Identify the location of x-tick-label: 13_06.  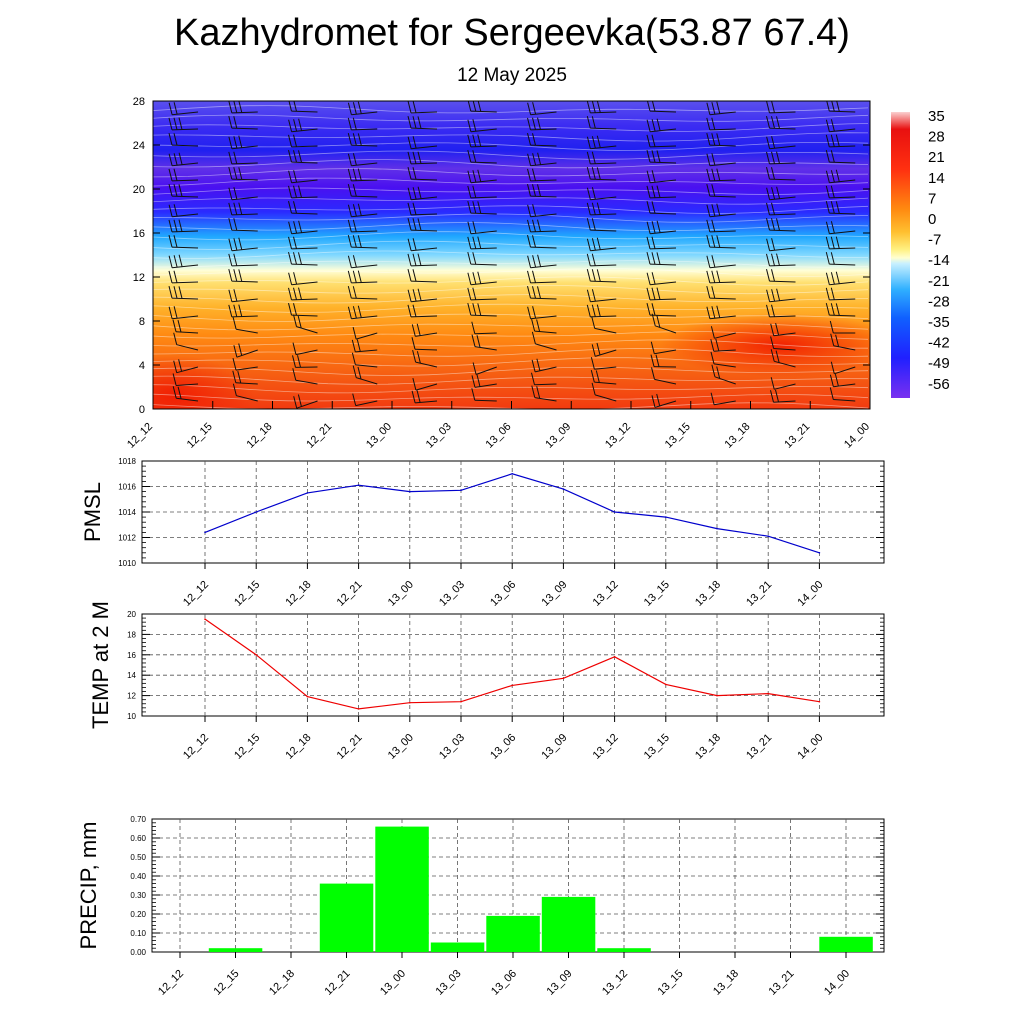
(504, 983).